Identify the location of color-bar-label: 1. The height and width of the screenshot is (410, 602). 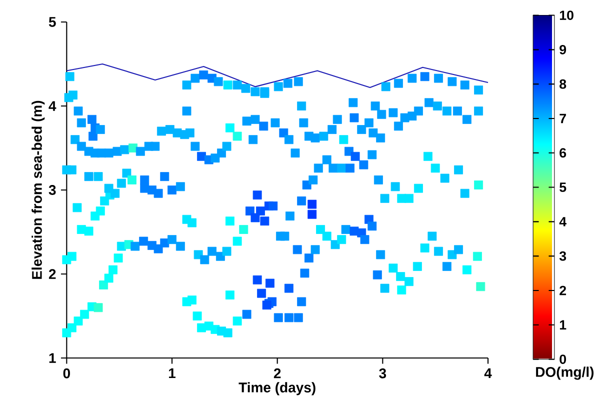
(563, 325).